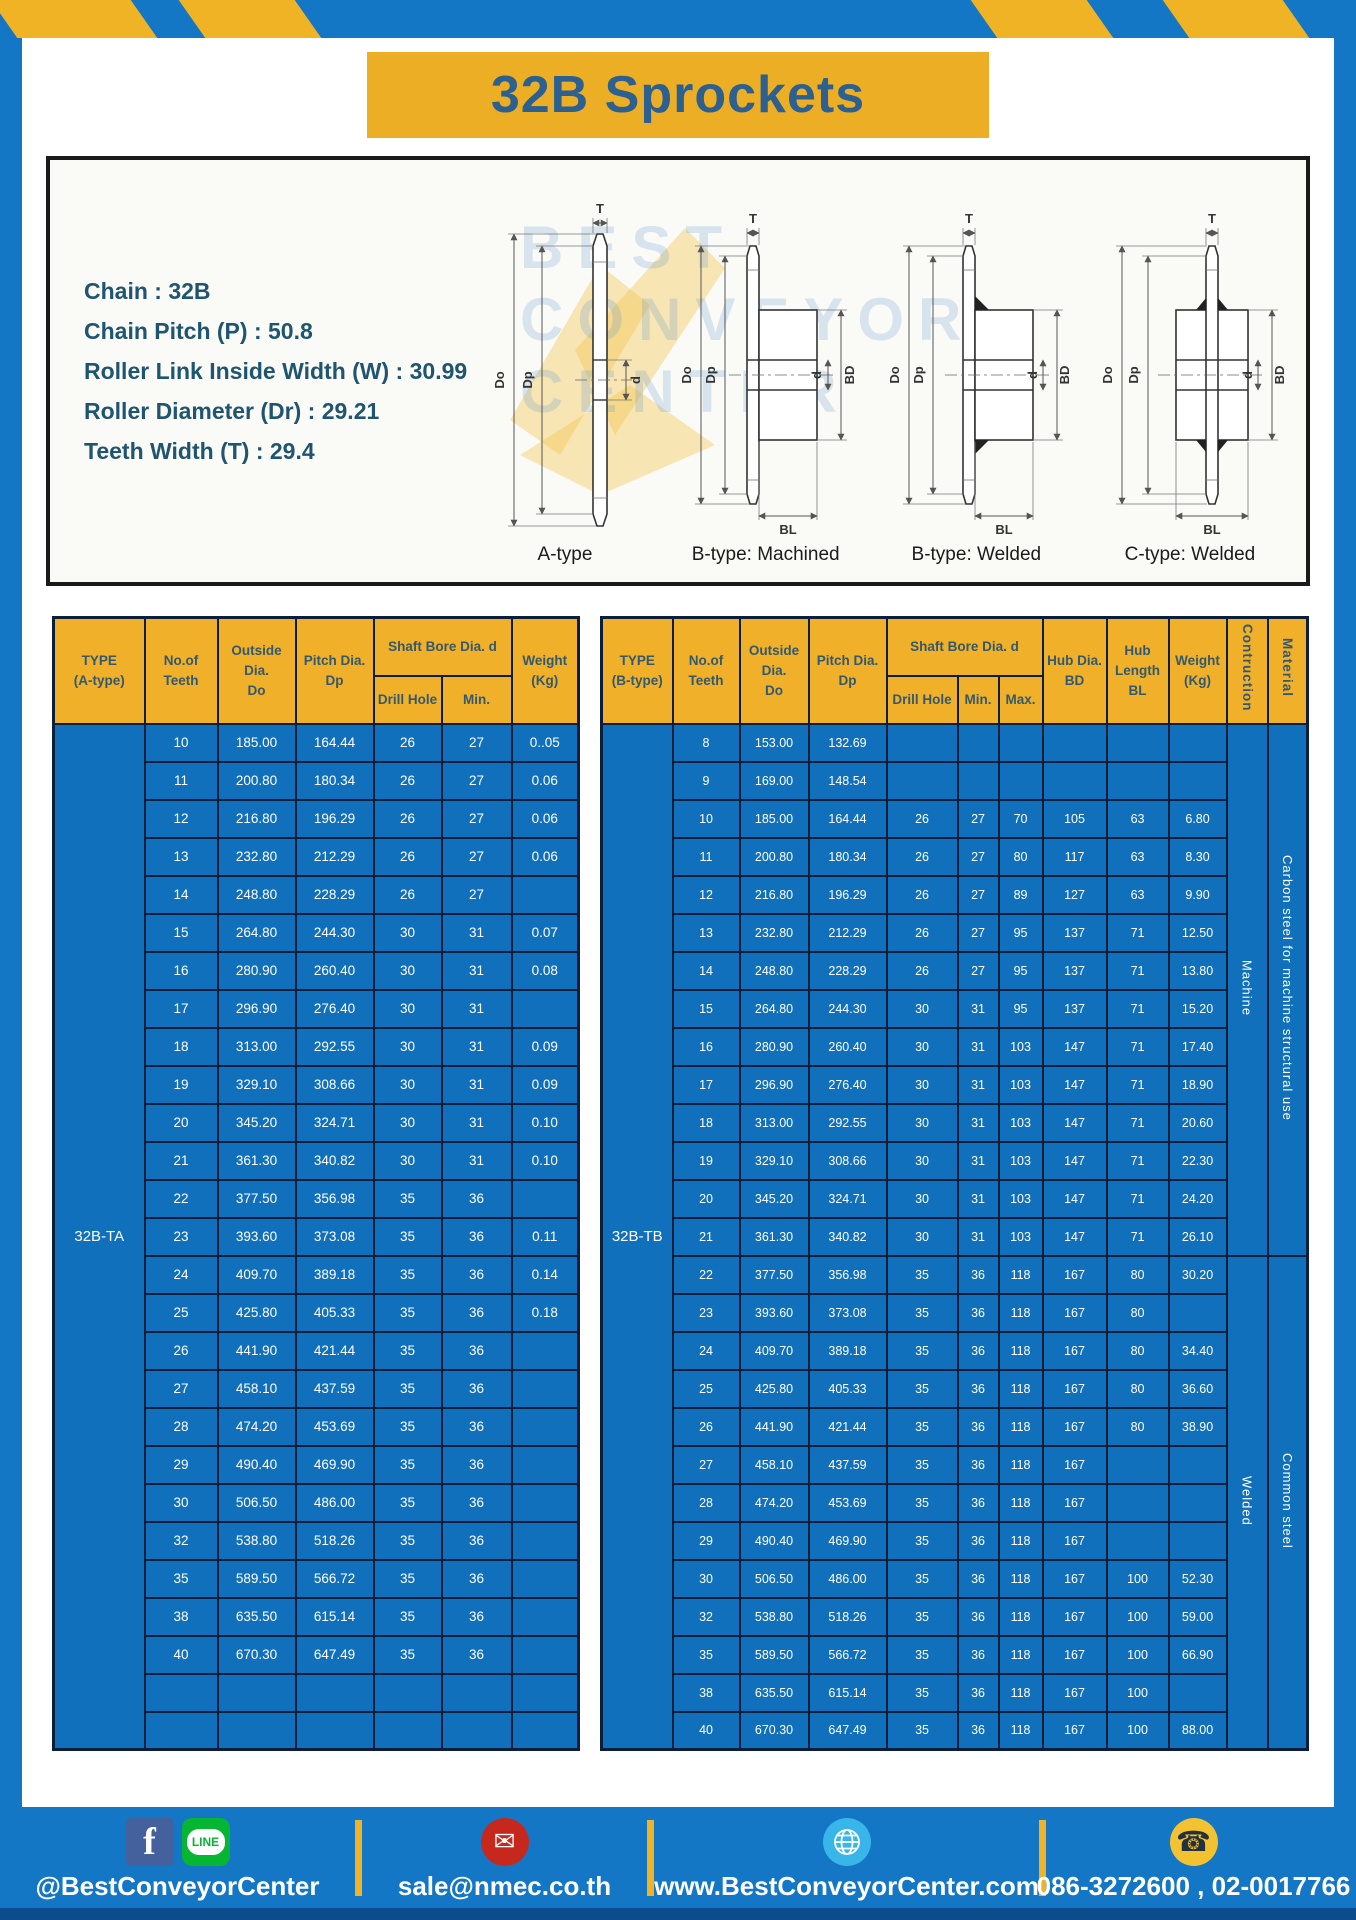 This screenshot has height=1920, width=1356. I want to click on spec-cell: 18.90, so click(1197, 1084).